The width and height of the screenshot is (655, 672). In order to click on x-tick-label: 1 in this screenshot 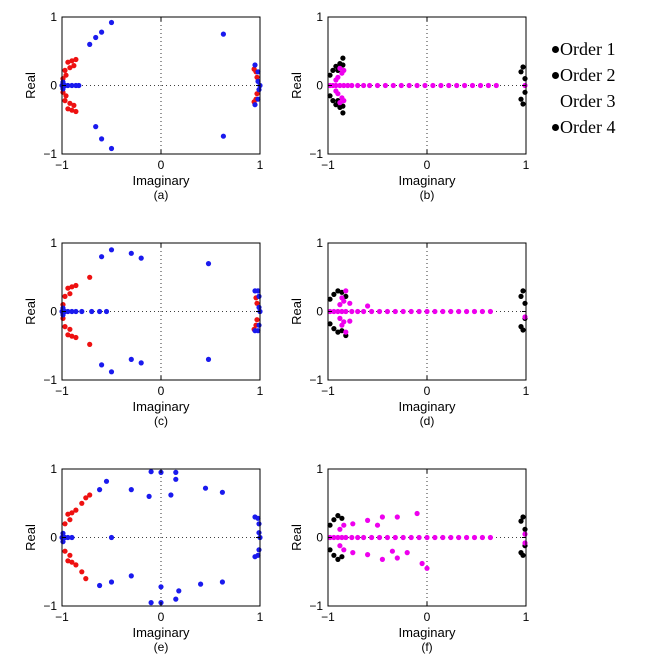, I will do `click(260, 617)`.